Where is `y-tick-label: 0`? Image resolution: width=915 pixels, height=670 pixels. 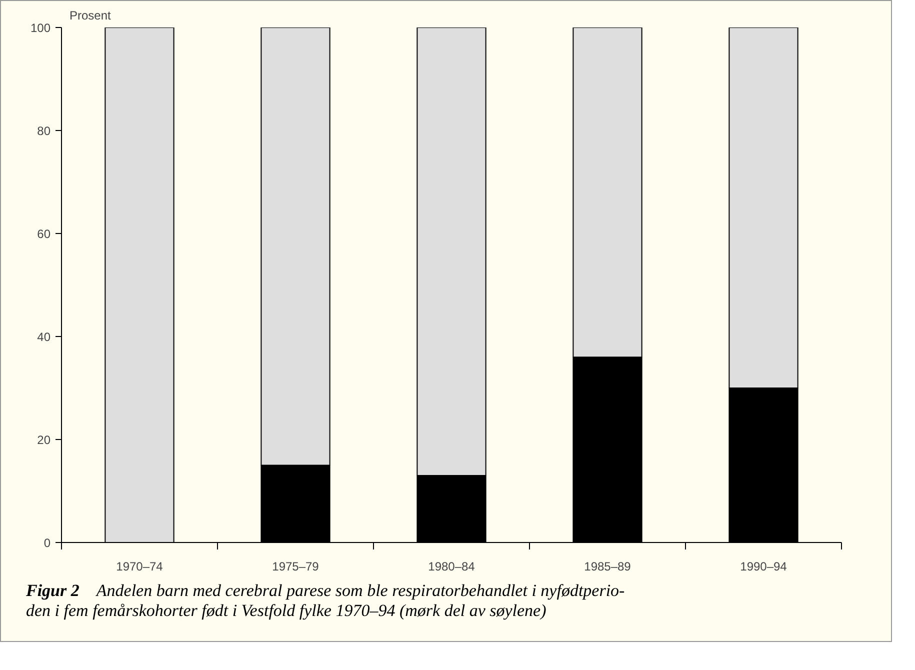
y-tick-label: 0 is located at coordinates (47, 543).